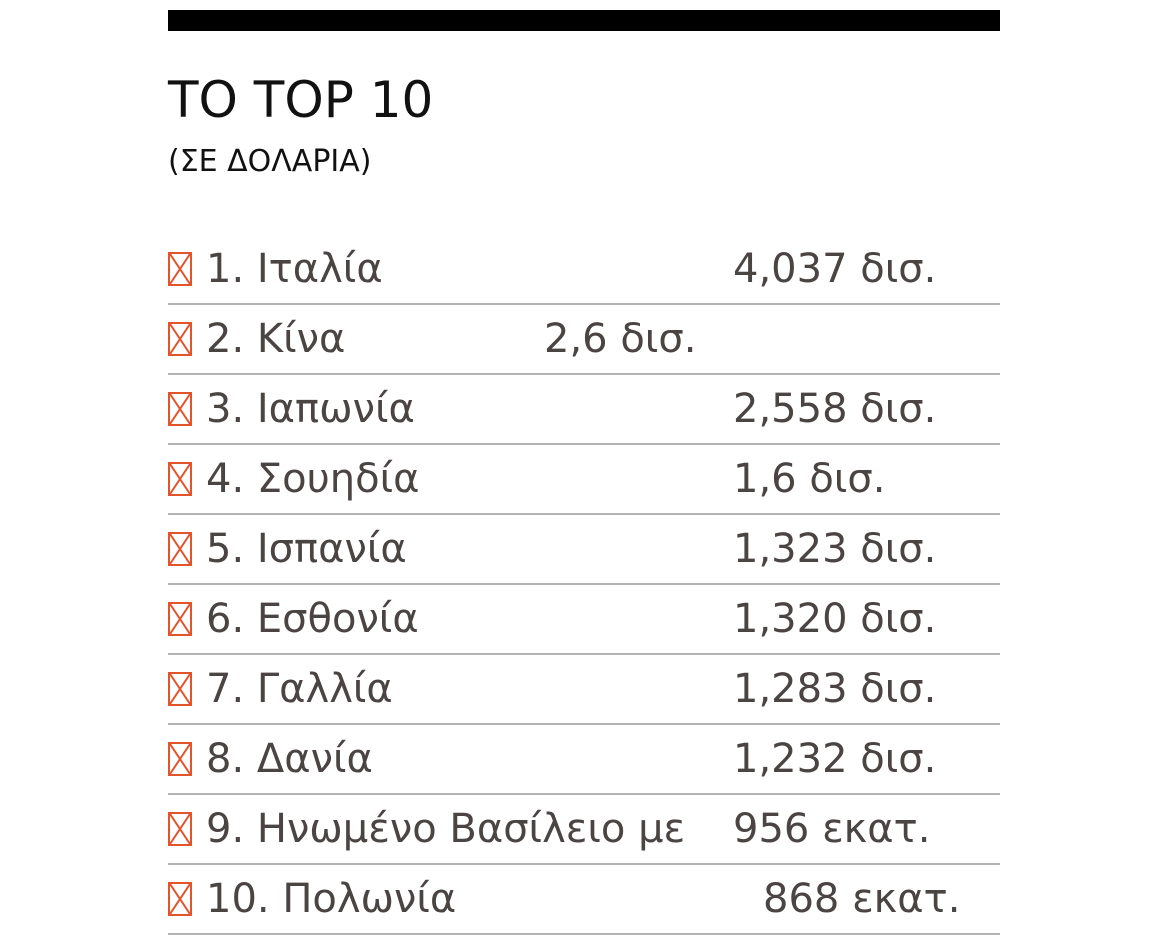 Image resolution: width=1168 pixels, height=941 pixels. I want to click on amount-value: 4,037 δισ., so click(835, 269).